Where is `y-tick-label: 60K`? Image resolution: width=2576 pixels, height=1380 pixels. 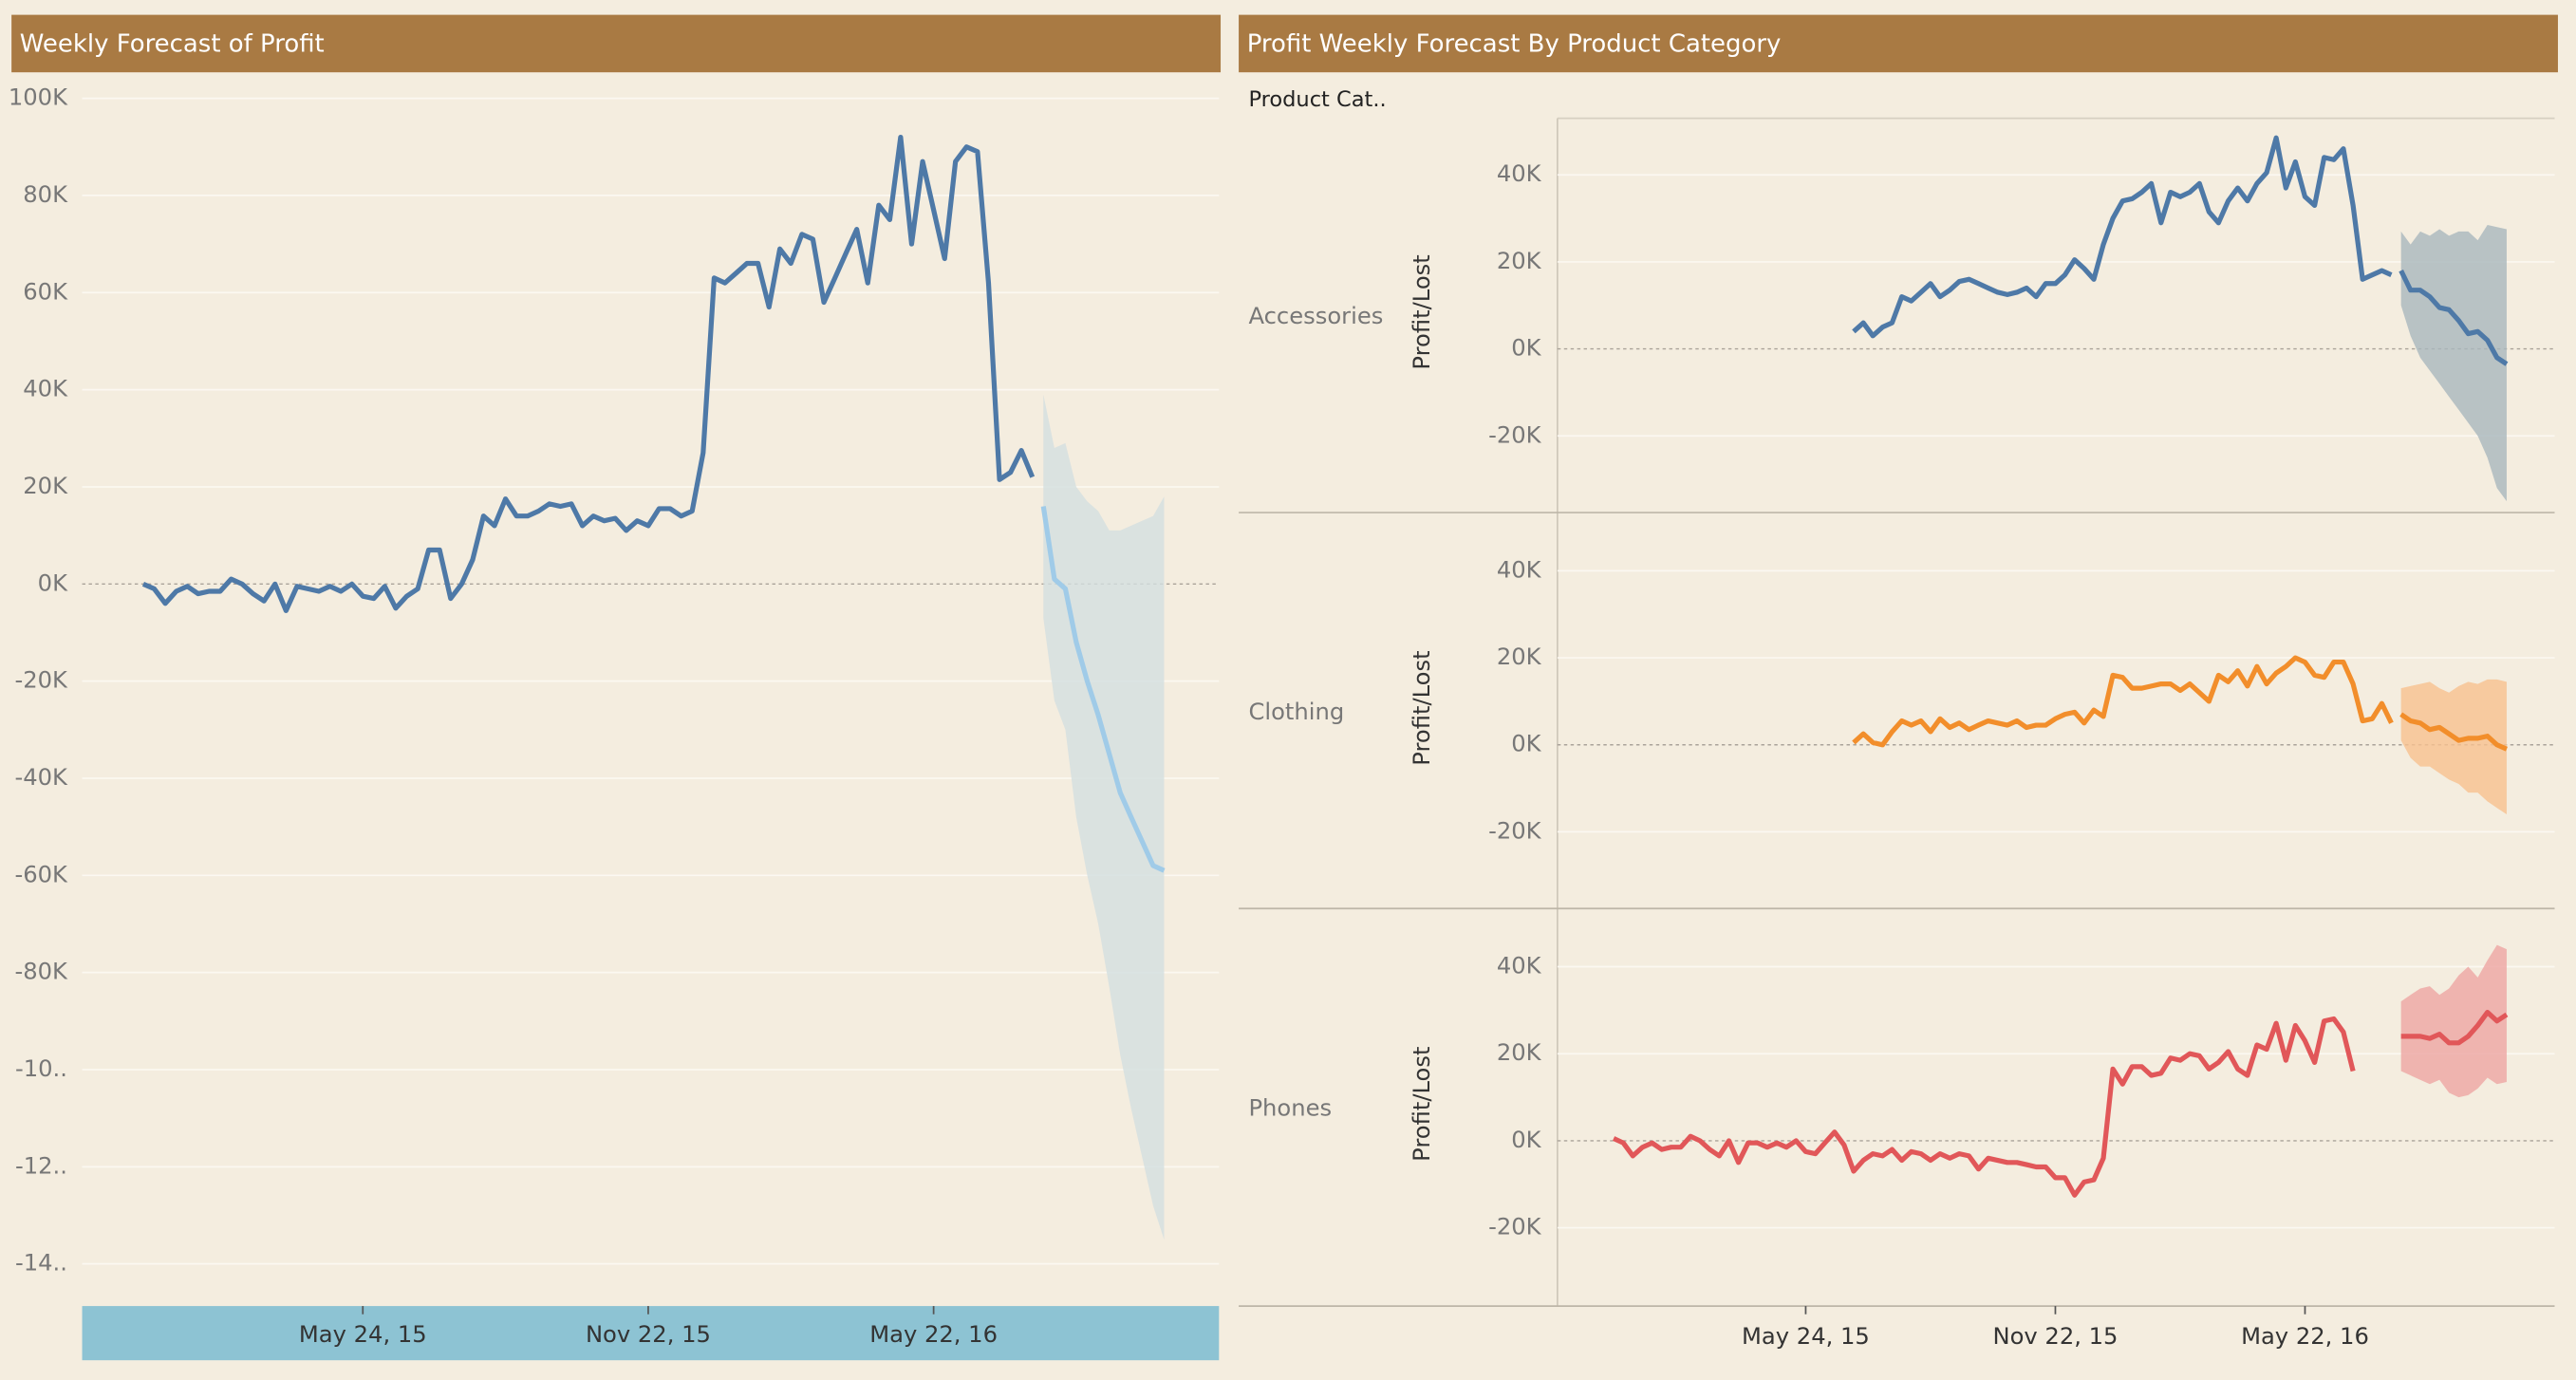 y-tick-label: 60K is located at coordinates (45, 291).